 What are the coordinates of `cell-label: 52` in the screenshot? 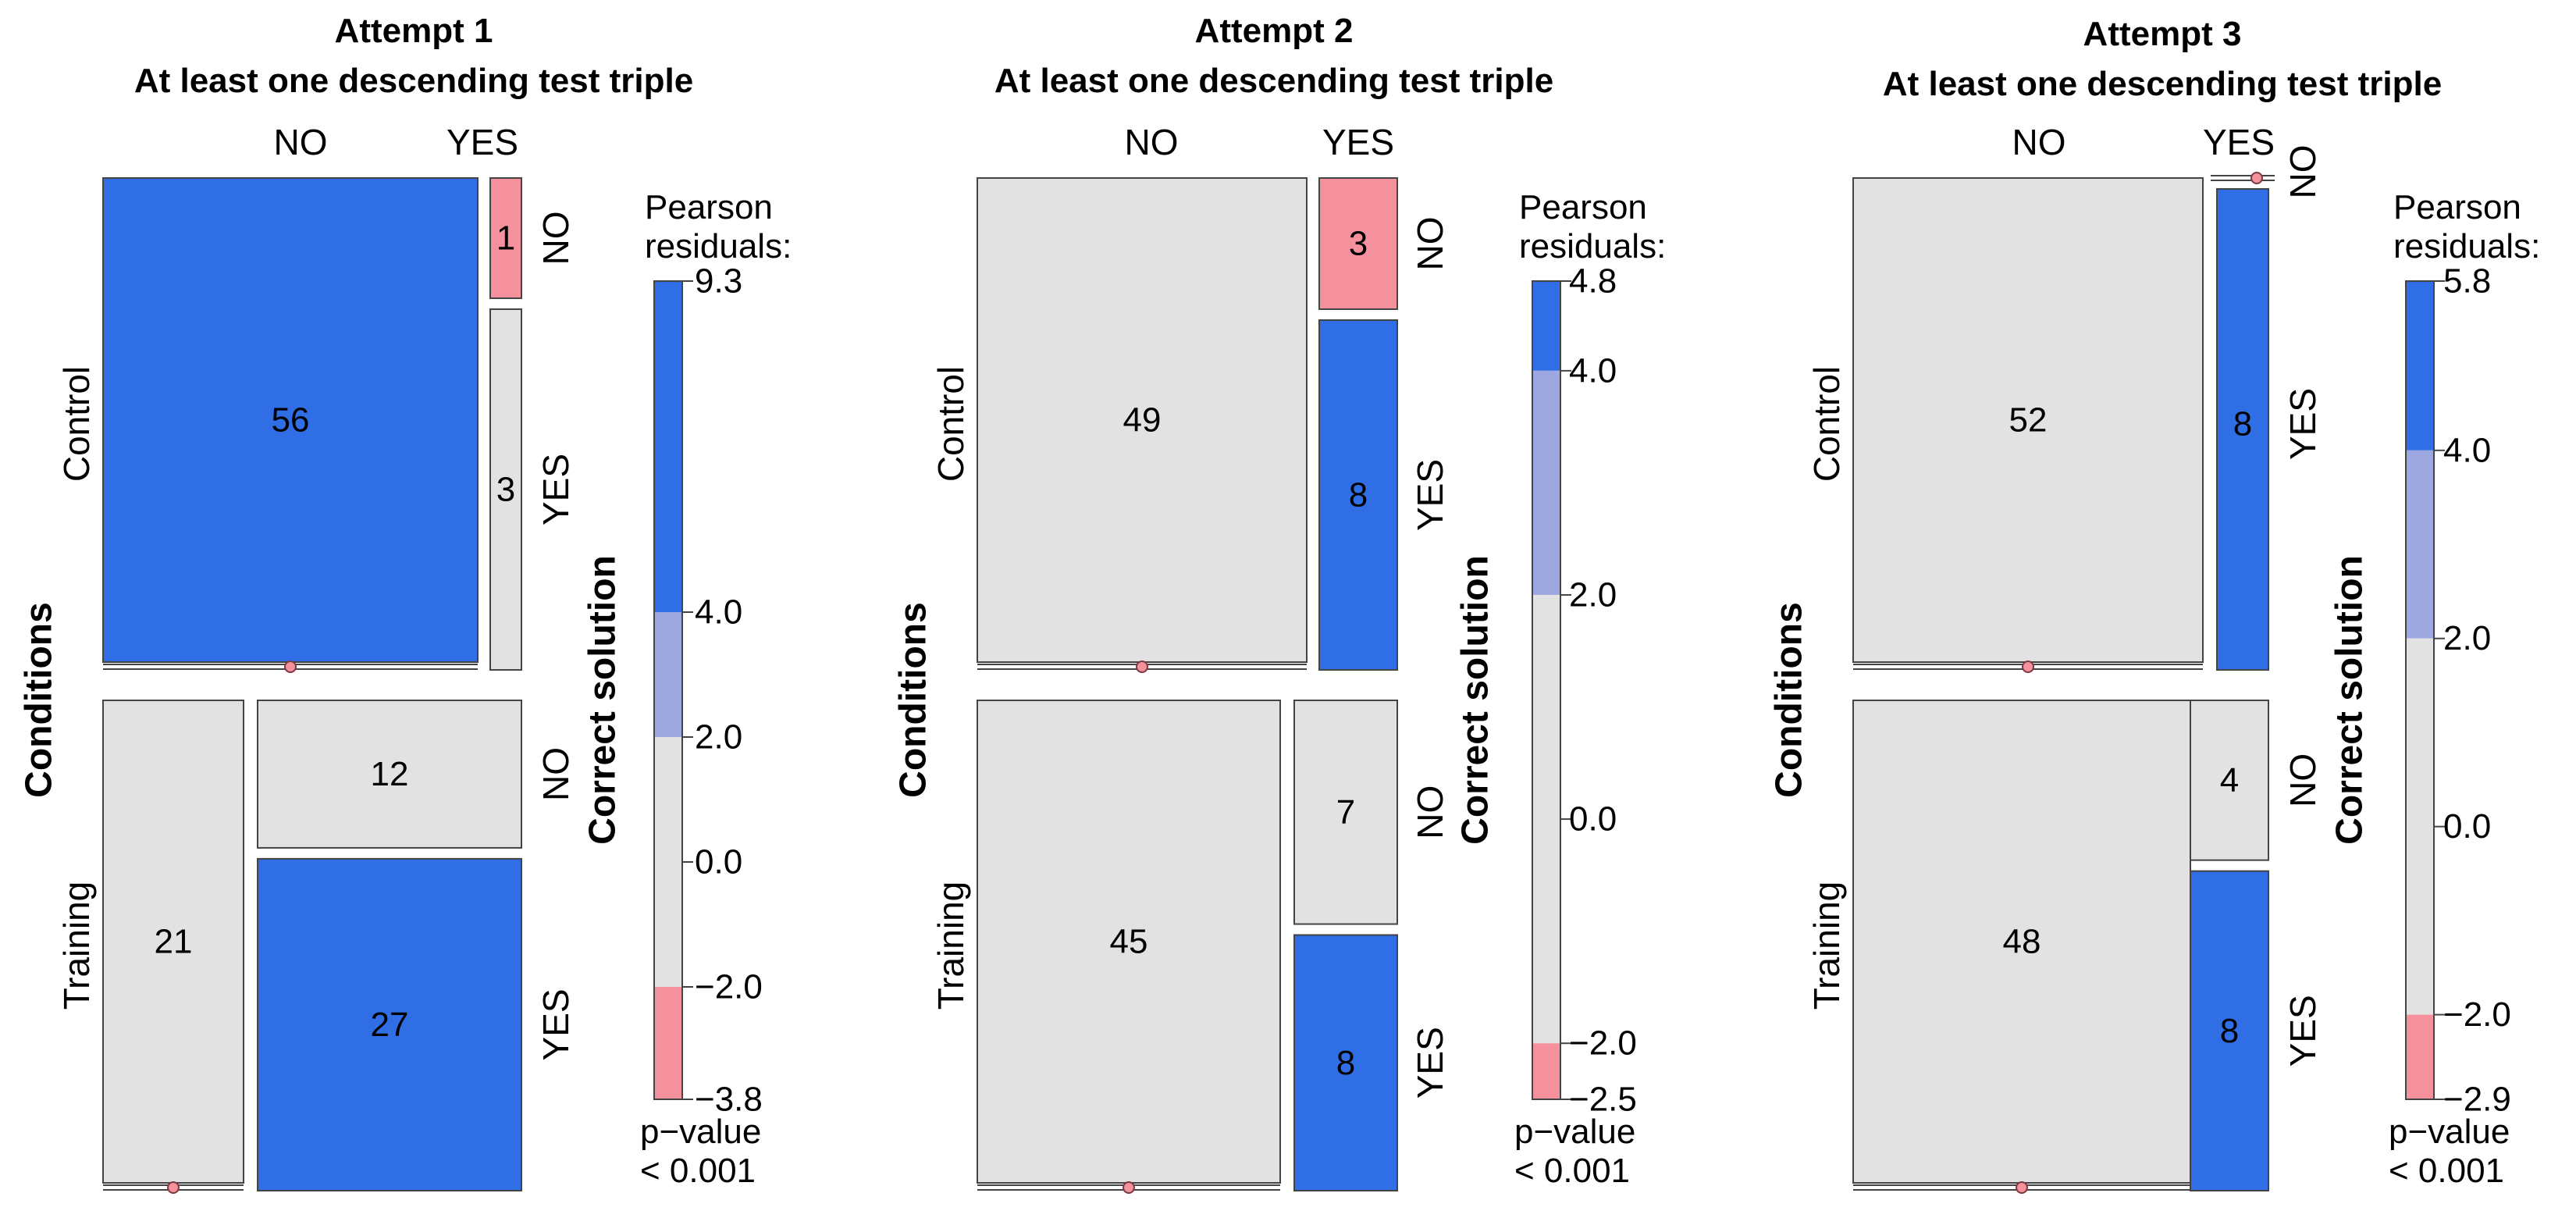 It's located at (2028, 420).